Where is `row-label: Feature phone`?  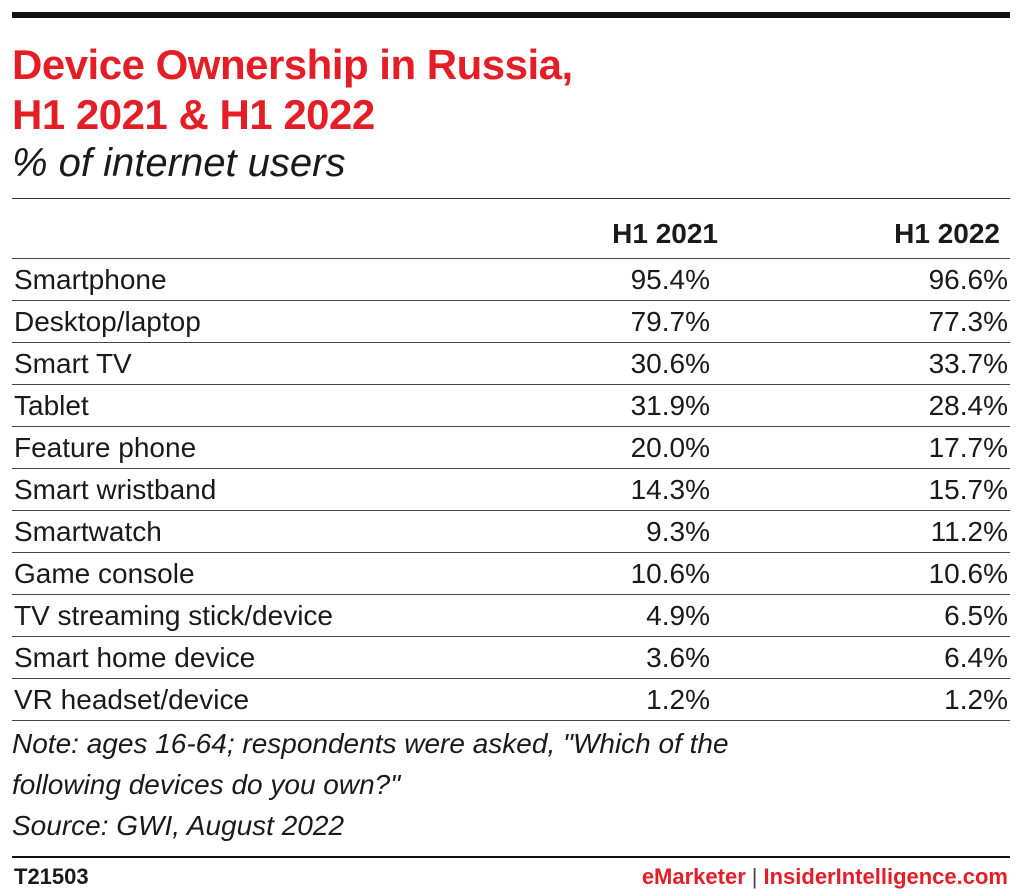
row-label: Feature phone is located at coordinates (105, 447).